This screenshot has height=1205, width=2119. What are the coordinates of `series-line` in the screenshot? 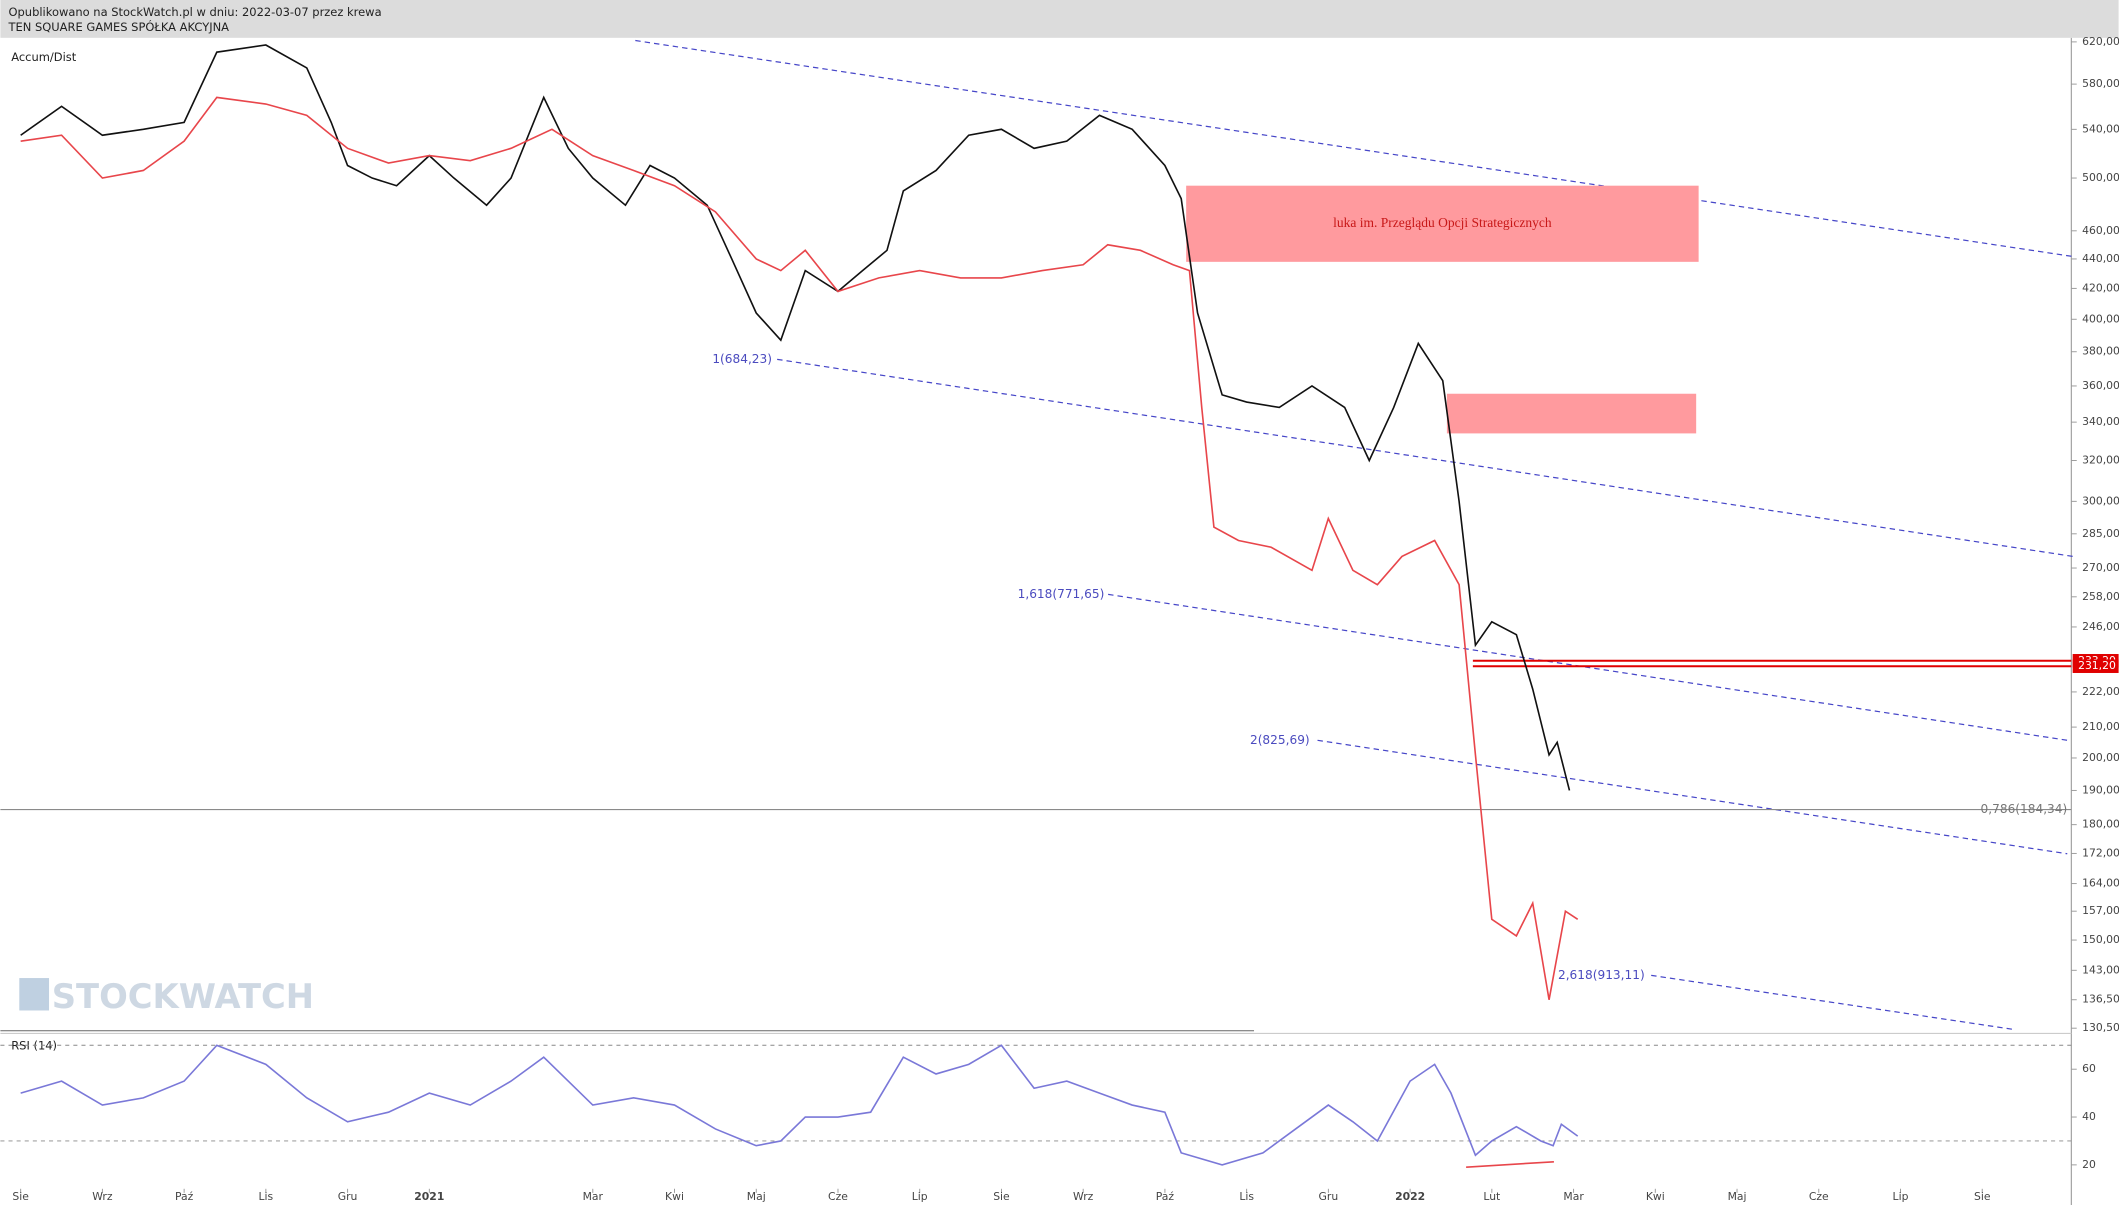 It's located at (799, 1105).